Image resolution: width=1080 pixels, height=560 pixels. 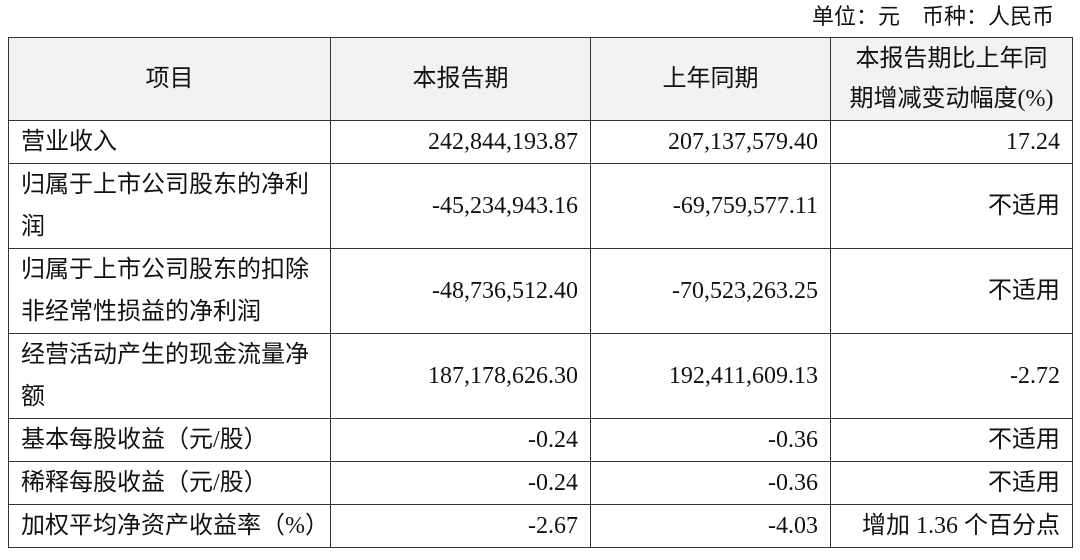 I want to click on value-cell: 192,411,609.13, so click(x=710, y=376).